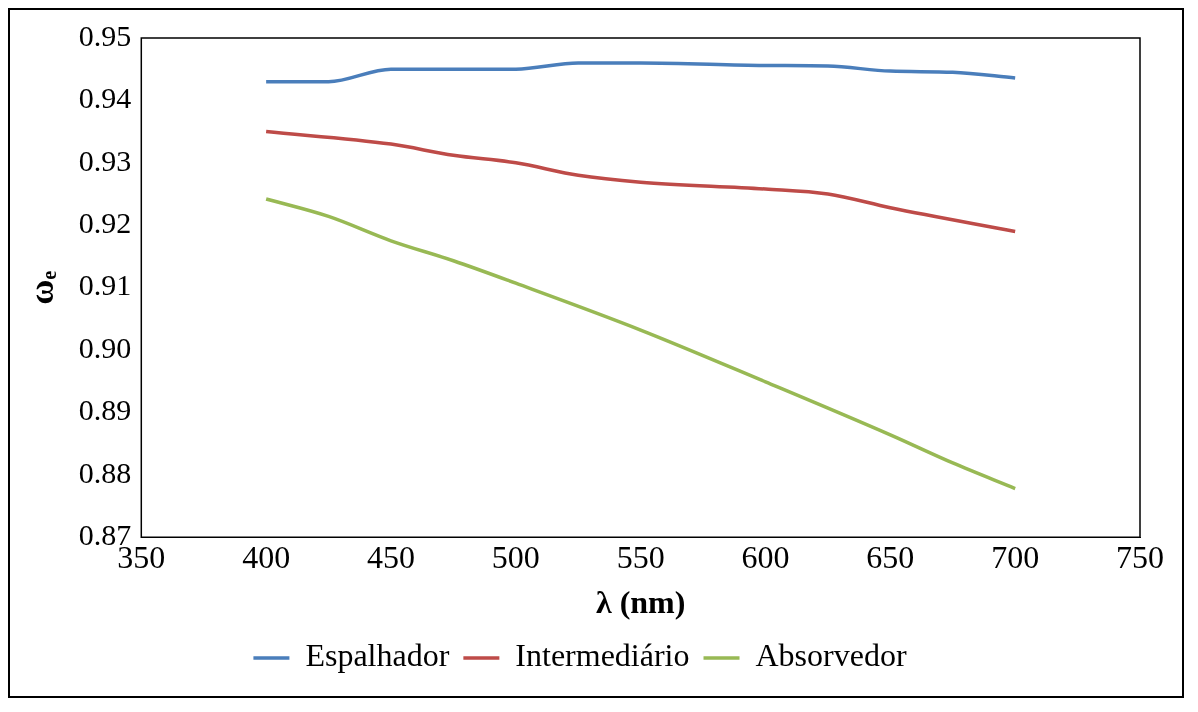 This screenshot has height=712, width=1198. I want to click on y-tick-label: 0.92, so click(105, 223).